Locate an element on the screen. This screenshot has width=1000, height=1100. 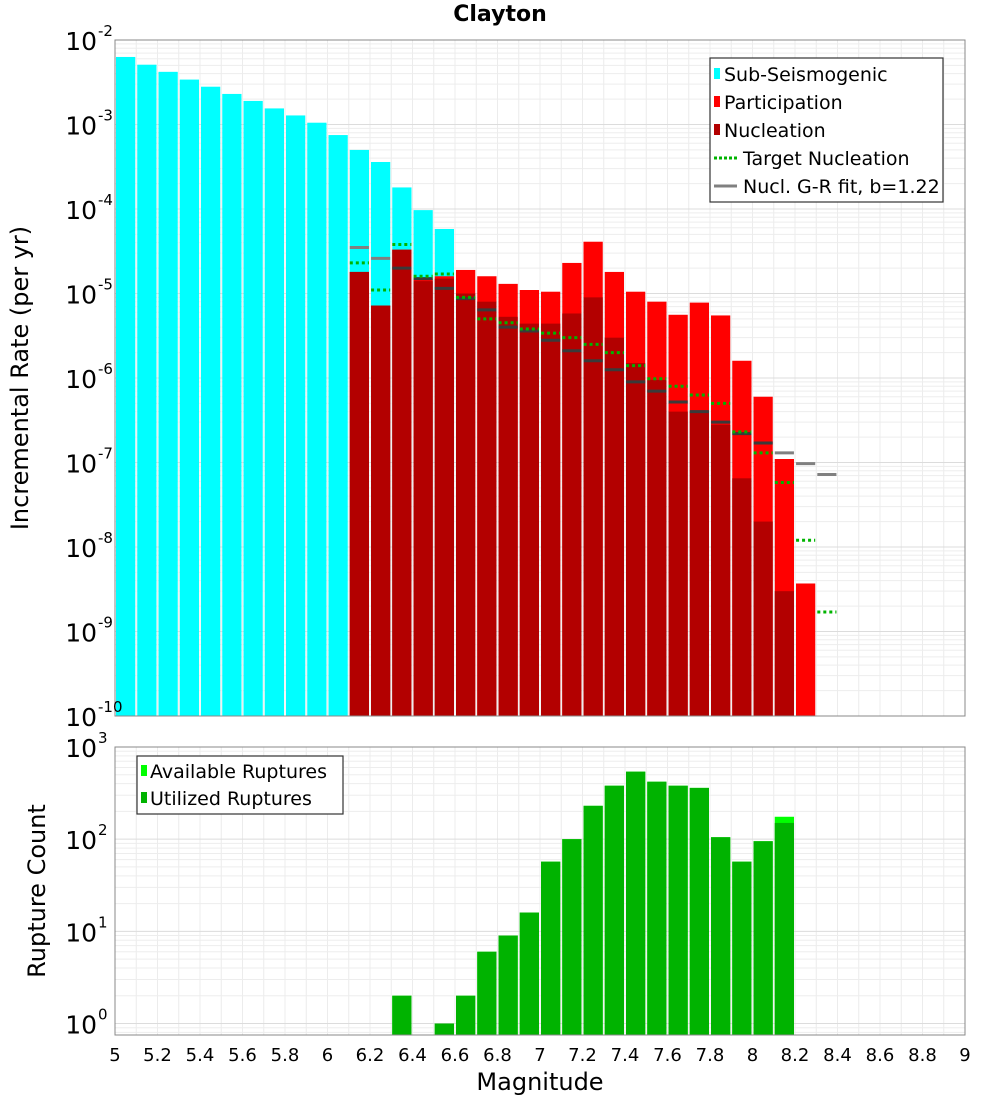
x-tick-label: 7 is located at coordinates (539, 1055).